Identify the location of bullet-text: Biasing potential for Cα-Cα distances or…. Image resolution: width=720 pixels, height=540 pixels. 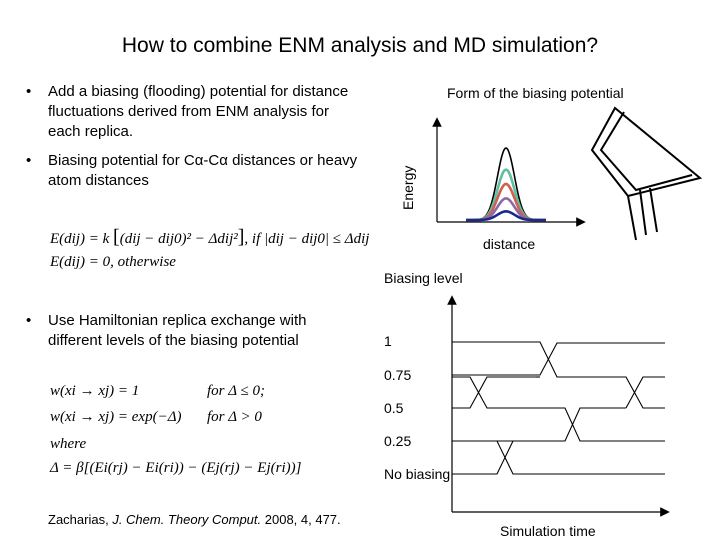
(203, 170).